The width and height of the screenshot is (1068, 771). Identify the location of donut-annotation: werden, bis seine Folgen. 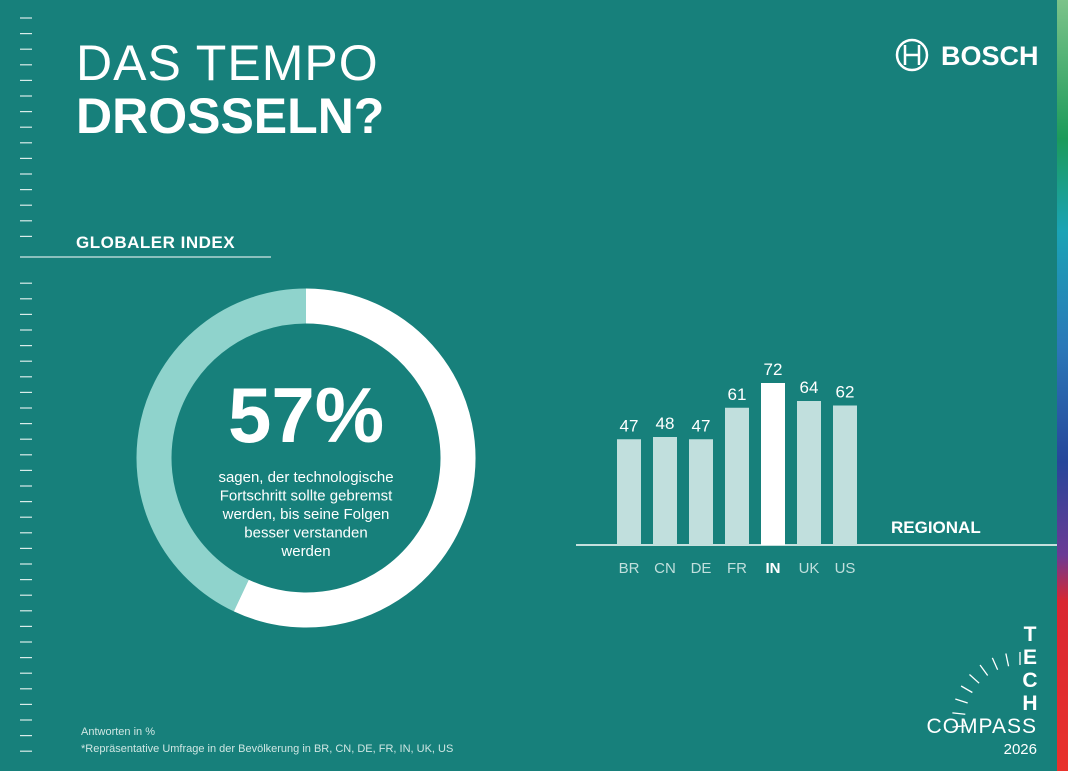
(306, 514).